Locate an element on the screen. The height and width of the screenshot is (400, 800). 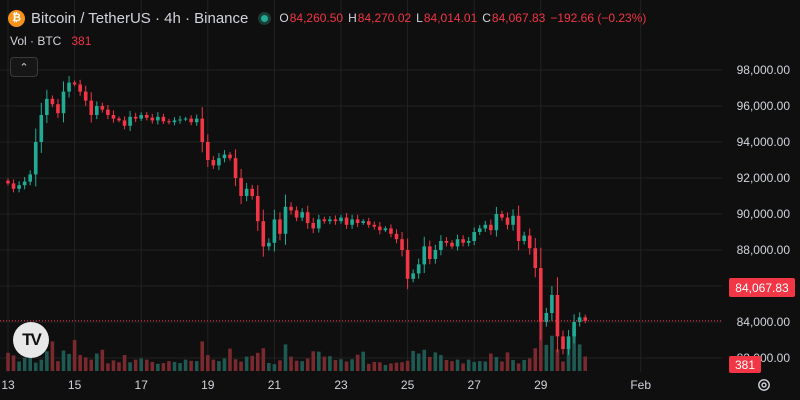
x-tick-label: 29 is located at coordinates (541, 385).